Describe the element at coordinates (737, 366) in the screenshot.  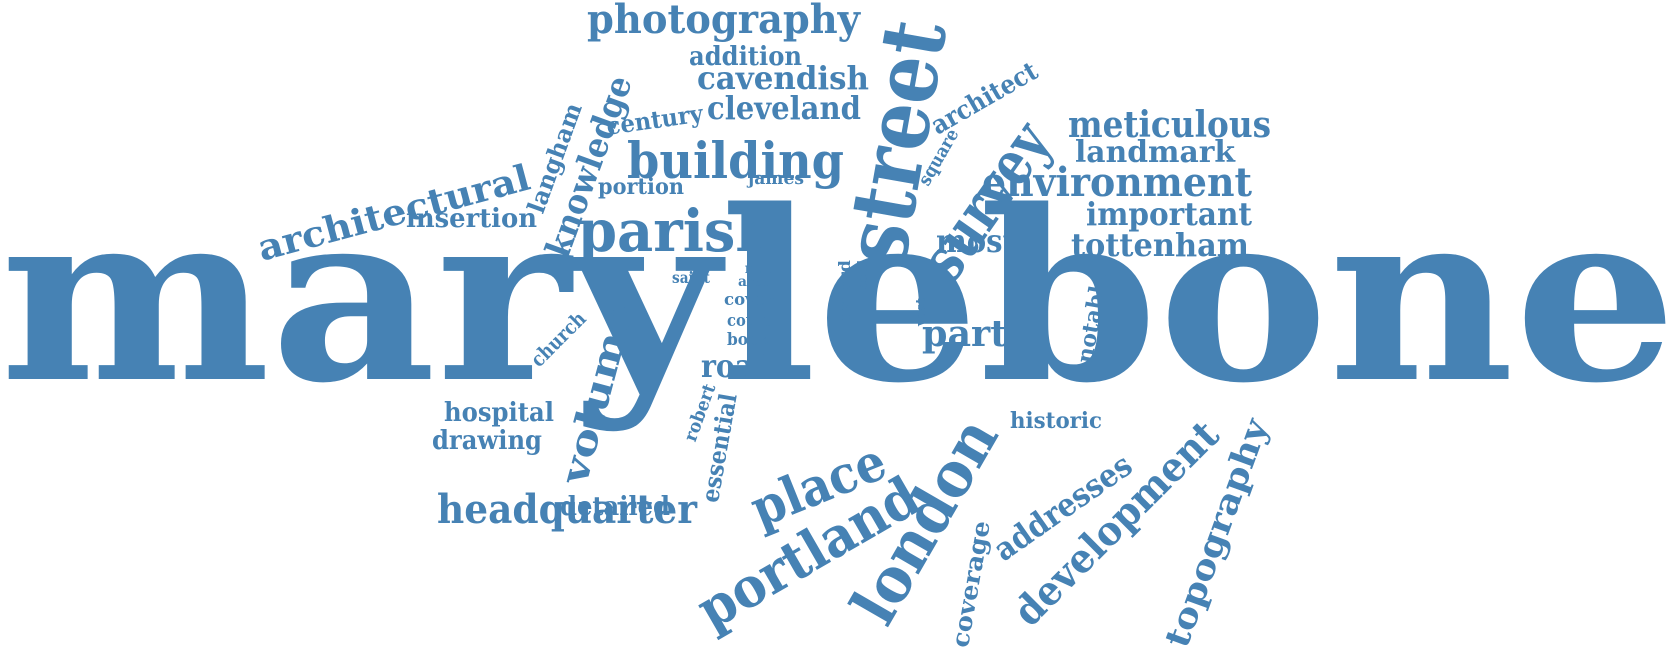
I see `word-road: road` at that location.